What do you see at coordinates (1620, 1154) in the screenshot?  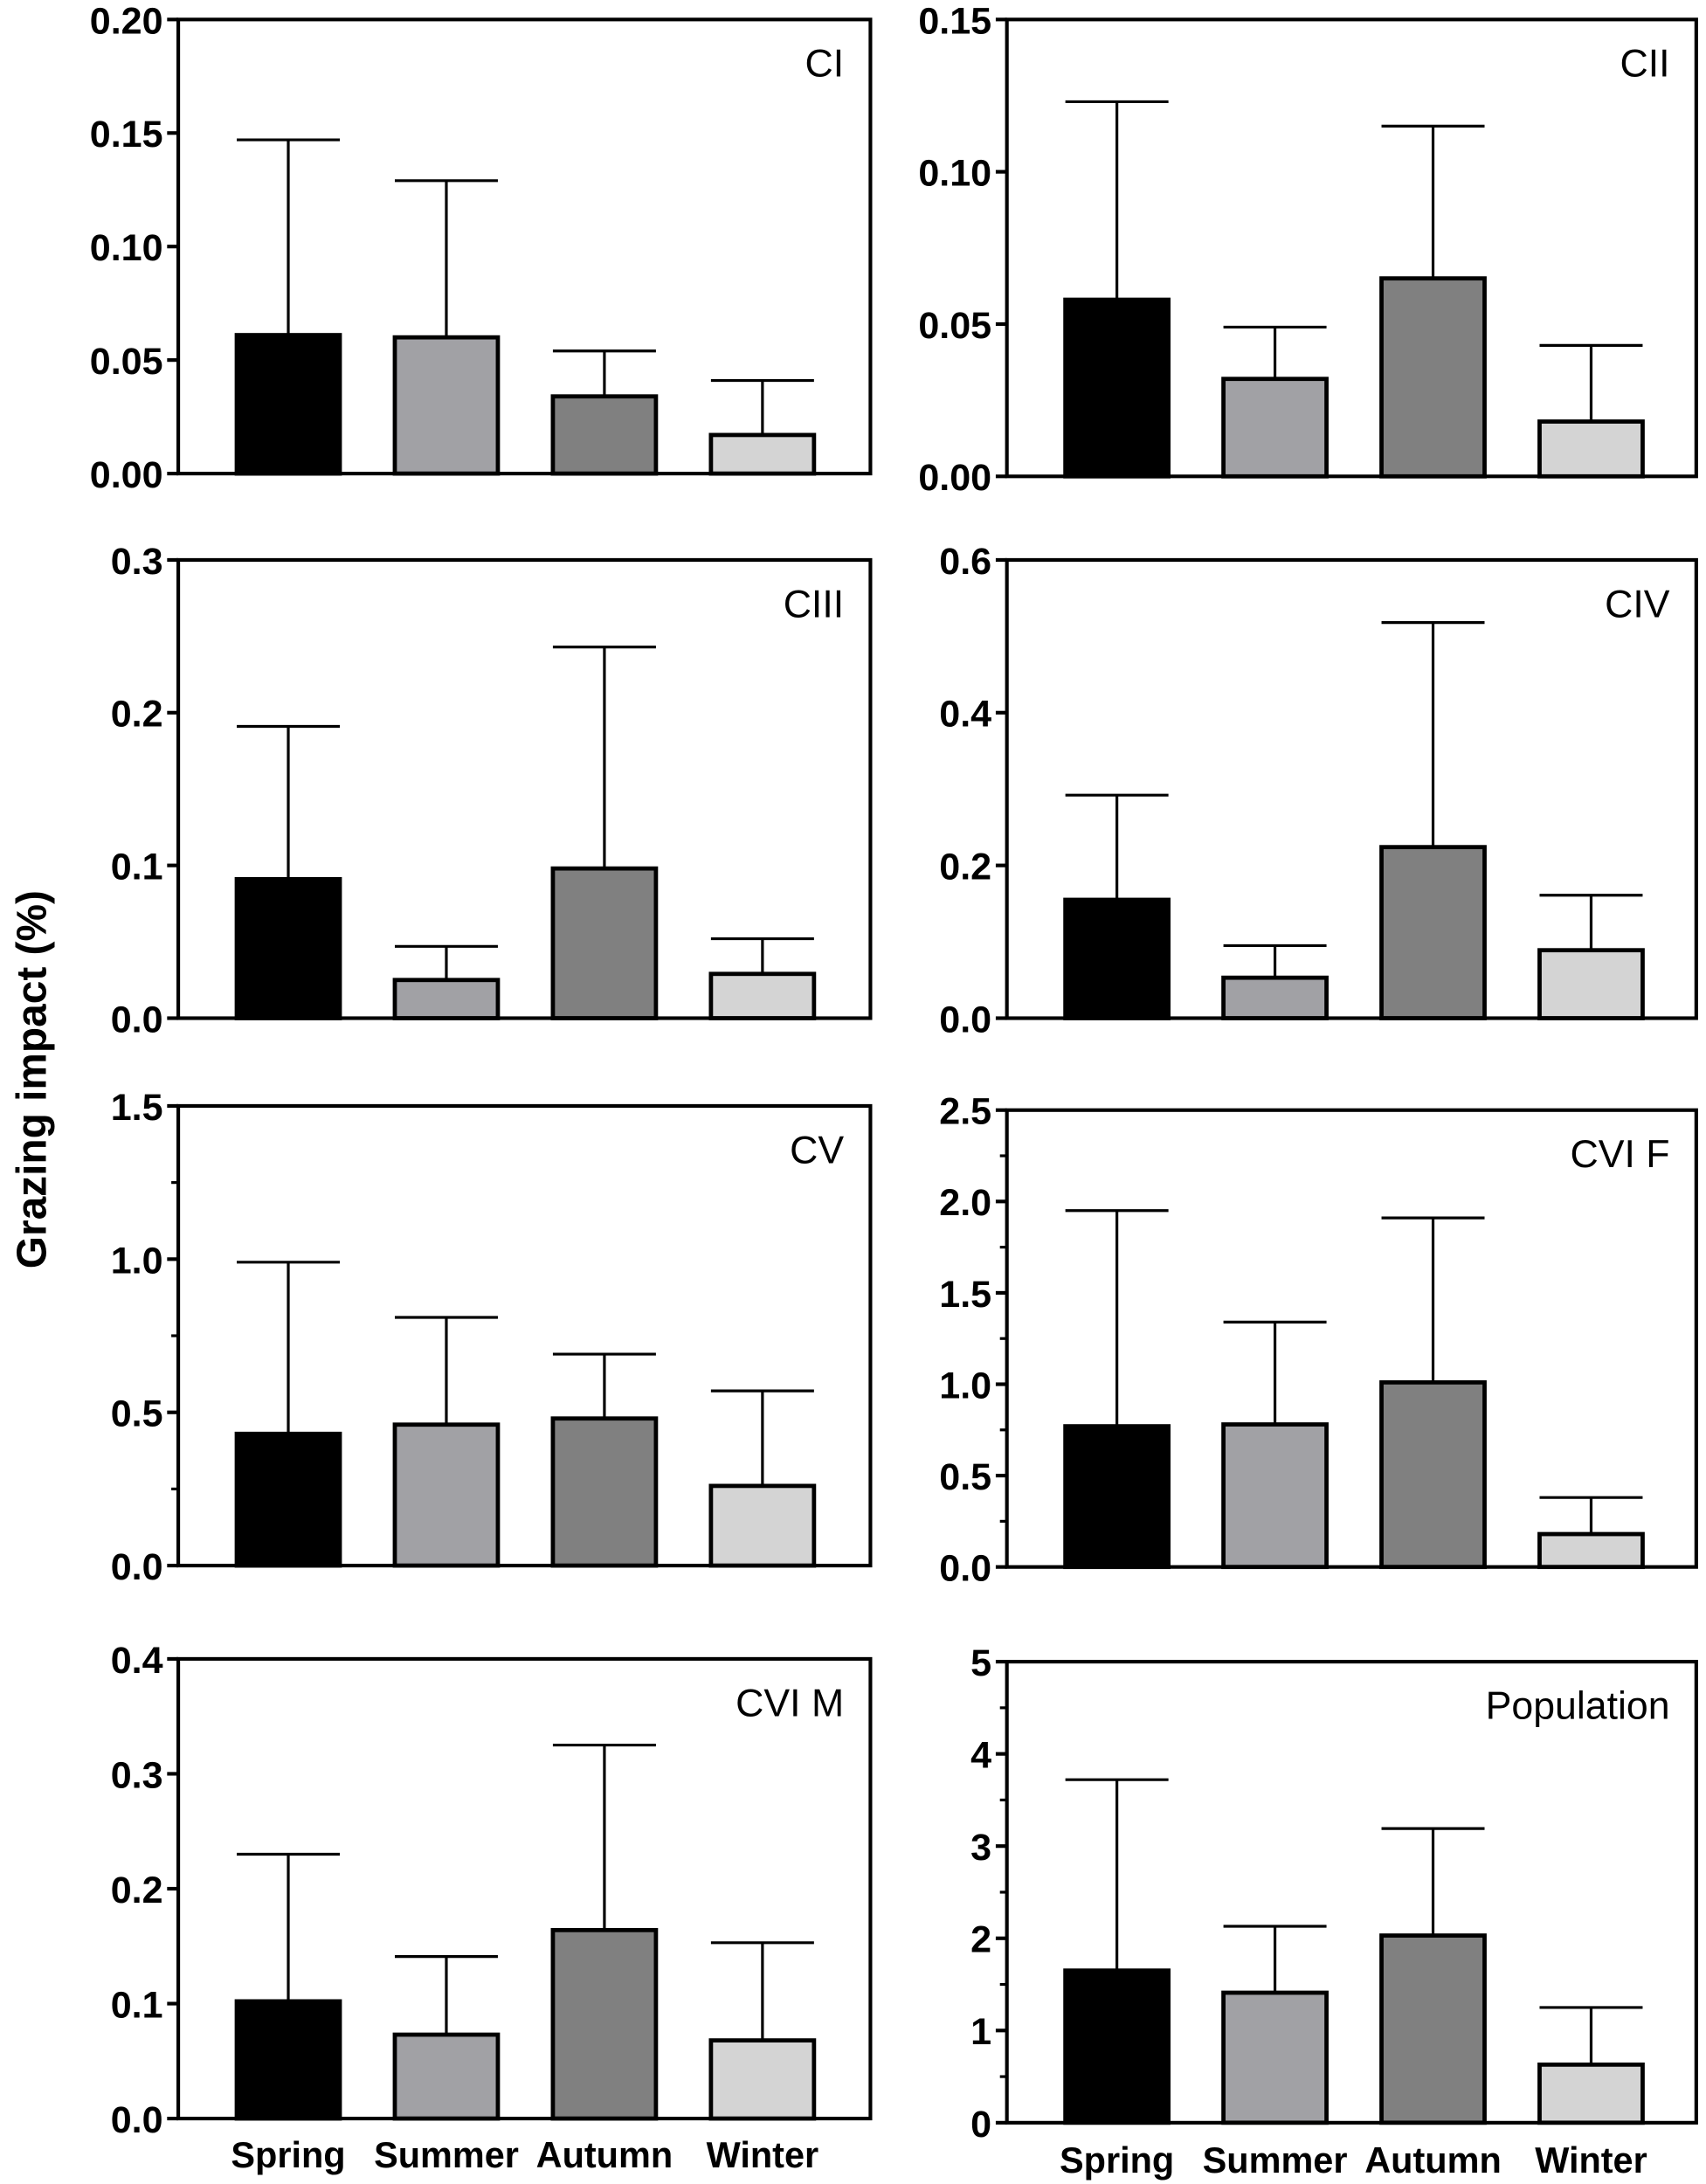 I see `panel-title: CVI F` at bounding box center [1620, 1154].